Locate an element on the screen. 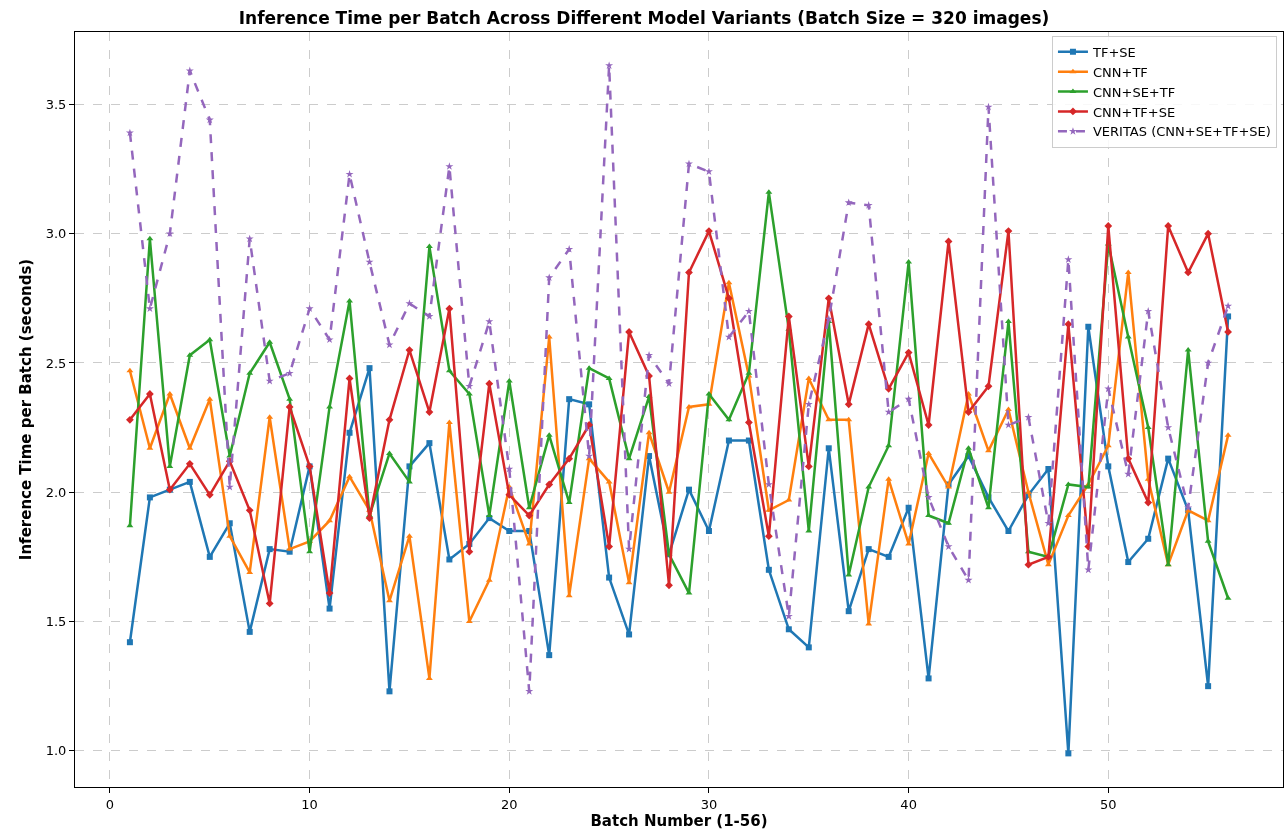 The height and width of the screenshot is (832, 1288). y-tick-label: 1.0 is located at coordinates (56, 751).